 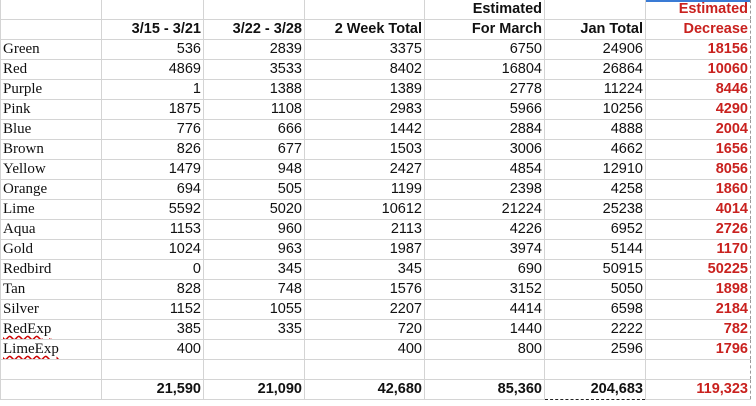 What do you see at coordinates (254, 29) in the screenshot?
I see `header-week2: 3/22 - 3/28` at bounding box center [254, 29].